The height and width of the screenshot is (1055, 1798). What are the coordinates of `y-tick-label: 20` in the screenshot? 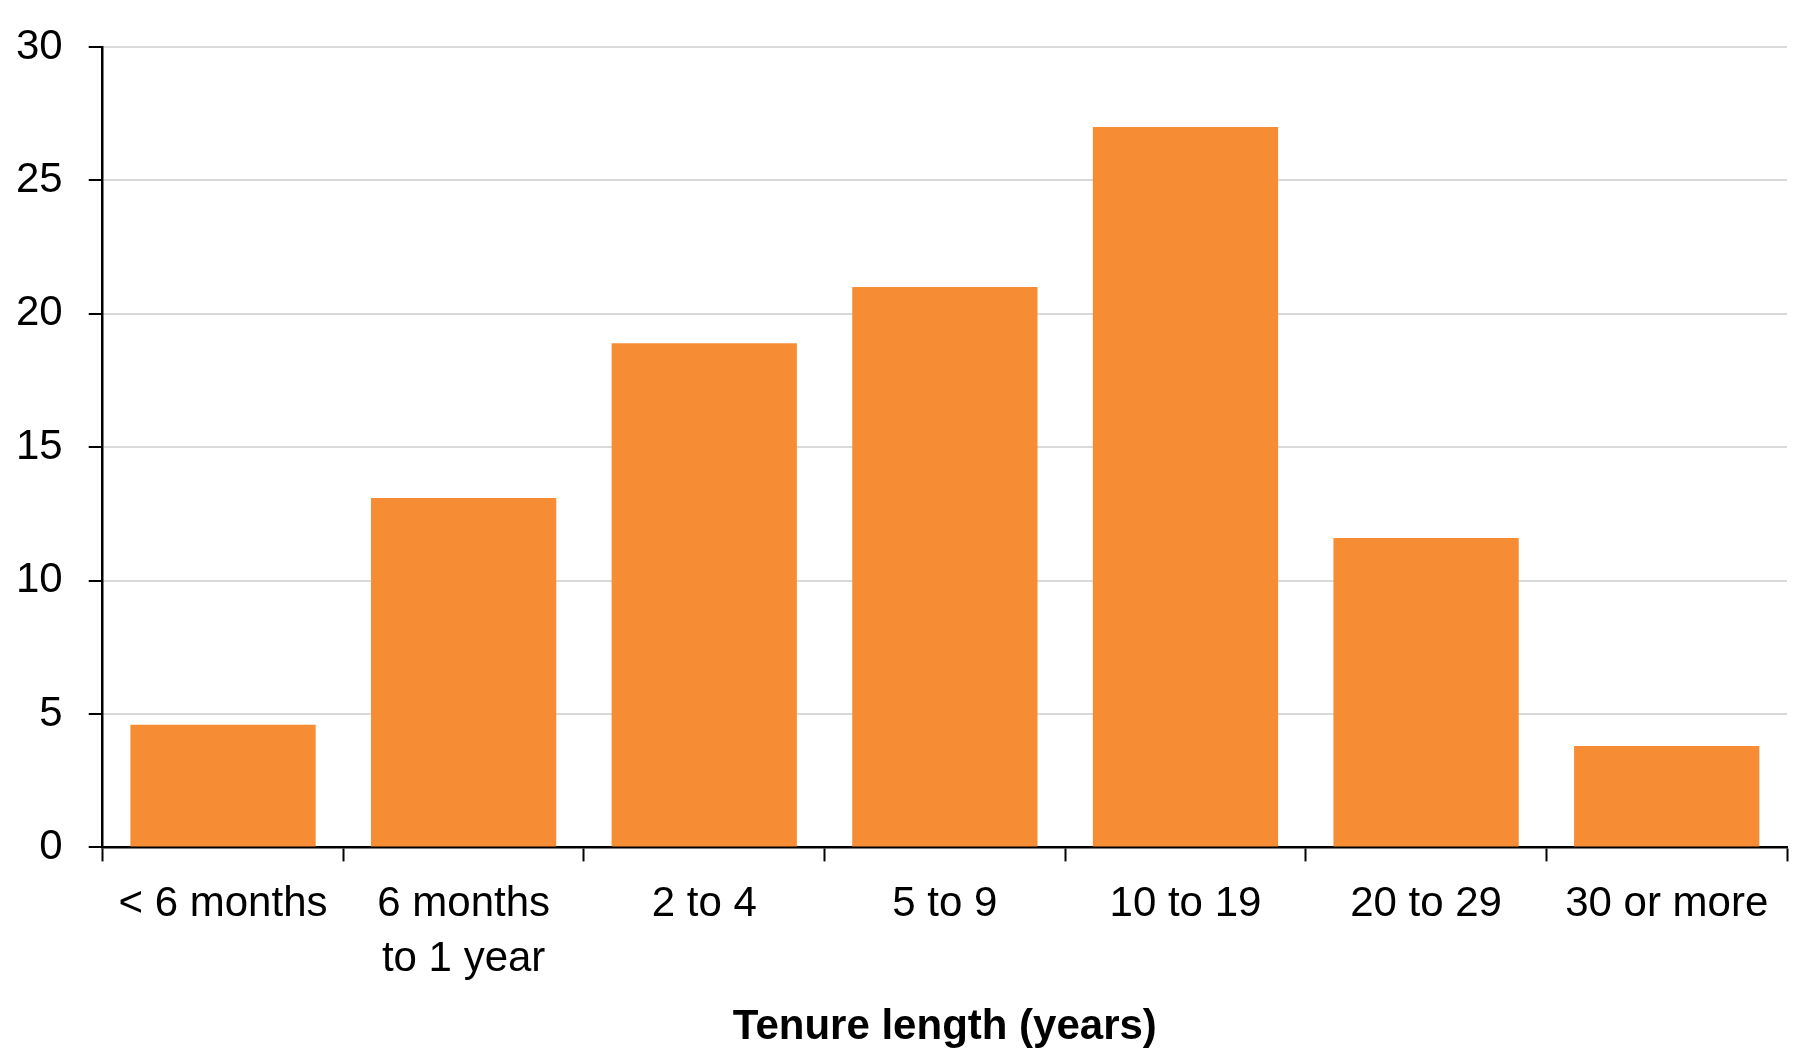 It's located at (39, 311).